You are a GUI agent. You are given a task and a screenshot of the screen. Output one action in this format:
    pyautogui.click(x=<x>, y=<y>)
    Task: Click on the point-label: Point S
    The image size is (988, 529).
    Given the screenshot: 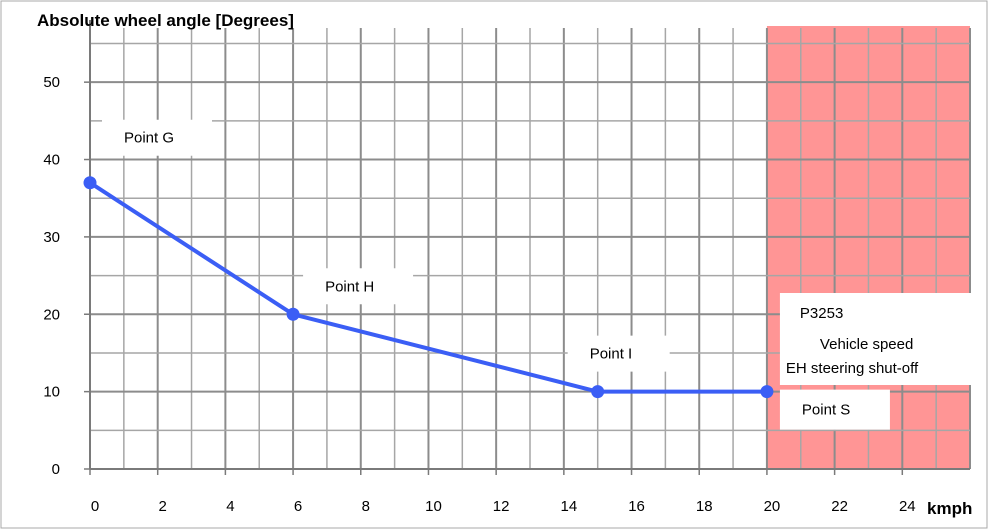 What is the action you would take?
    pyautogui.click(x=826, y=410)
    